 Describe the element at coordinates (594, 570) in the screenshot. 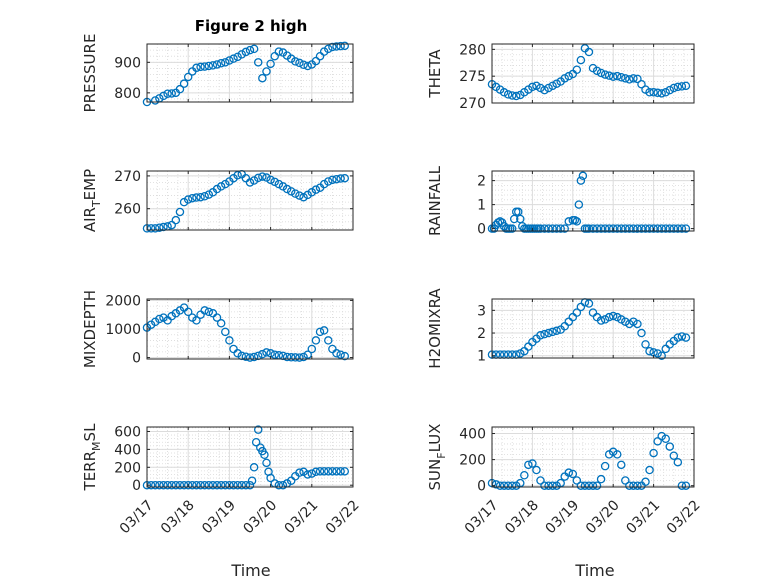

I see `x-axis-label-right: Time` at that location.